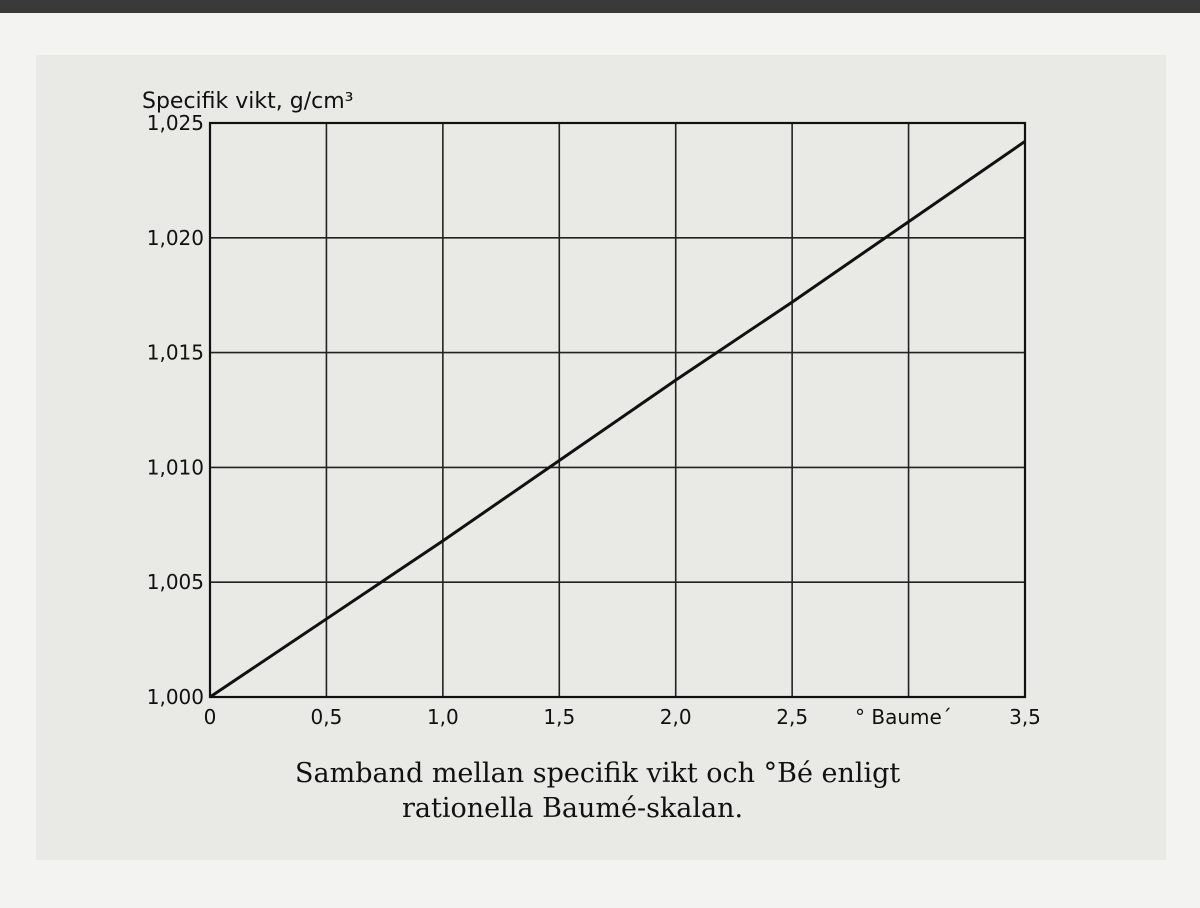 The image size is (1200, 908). What do you see at coordinates (247, 101) in the screenshot?
I see `y-axis-label: Specifik vikt, g/cm³` at bounding box center [247, 101].